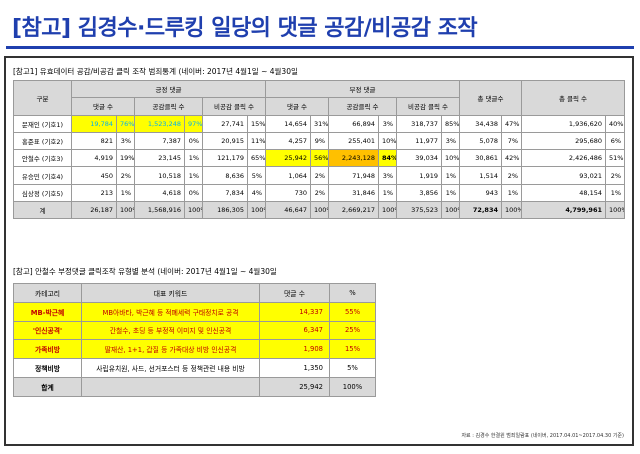 This screenshot has width=640, height=454. I want to click on header-pos-dislike: 비공감 클릭 수, so click(234, 106).